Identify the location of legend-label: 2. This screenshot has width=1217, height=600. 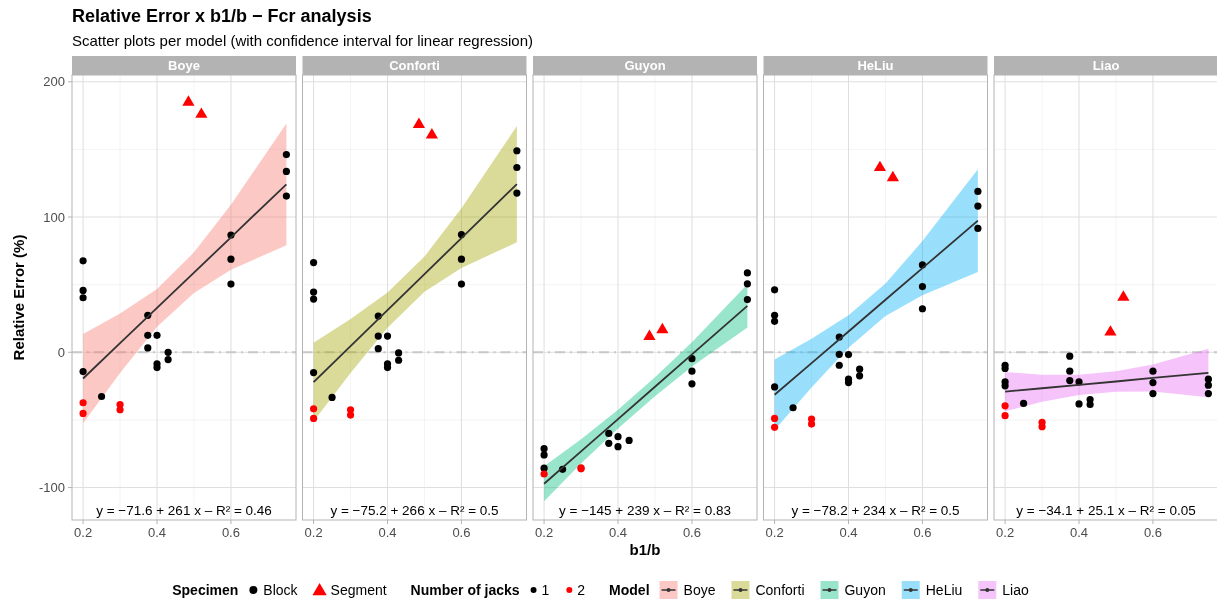
(581, 590).